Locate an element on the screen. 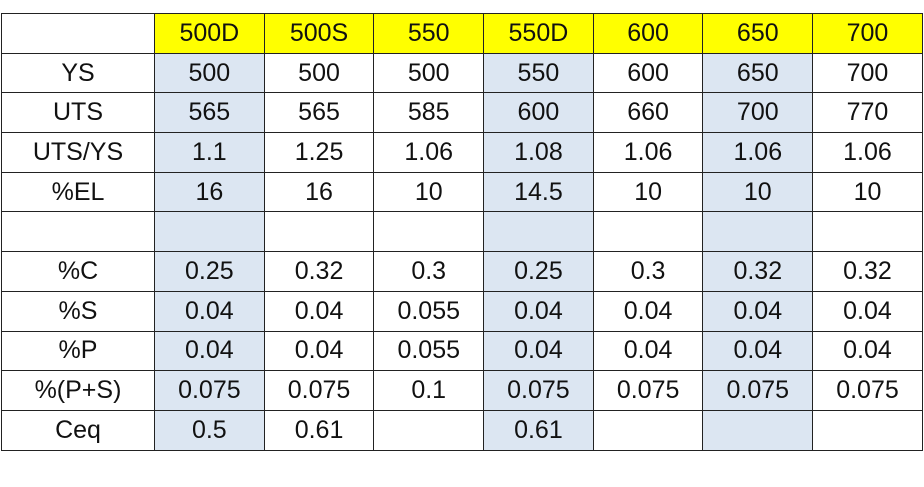 Image resolution: width=924 pixels, height=487 pixels. value-cell: 1.08 is located at coordinates (538, 152).